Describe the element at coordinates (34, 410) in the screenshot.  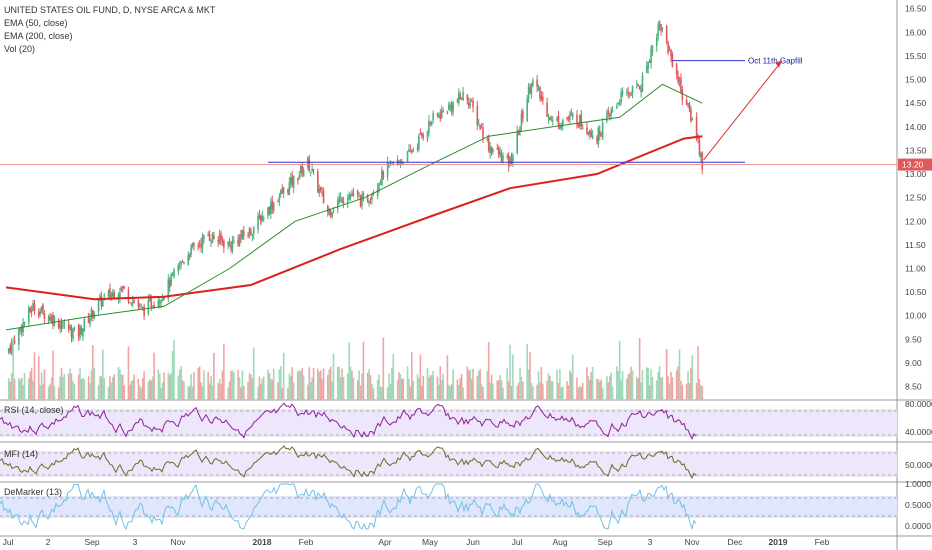
I see `rsi-pane-label: RSI (14, close)` at that location.